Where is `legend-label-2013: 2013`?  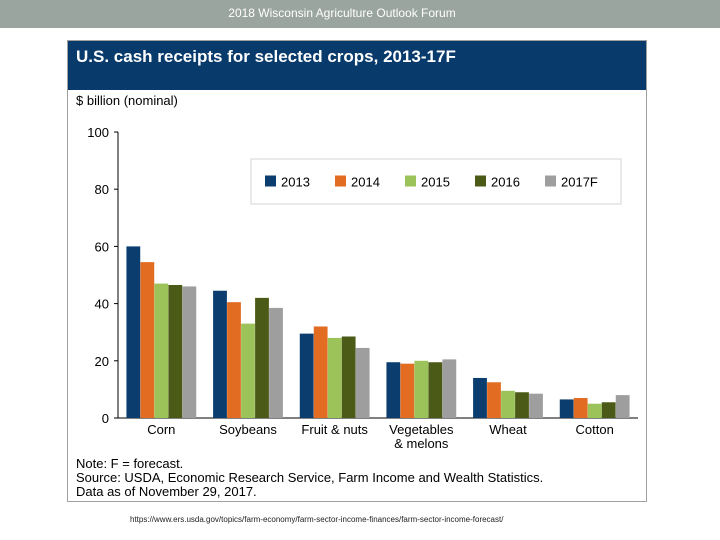 legend-label-2013: 2013 is located at coordinates (295, 182).